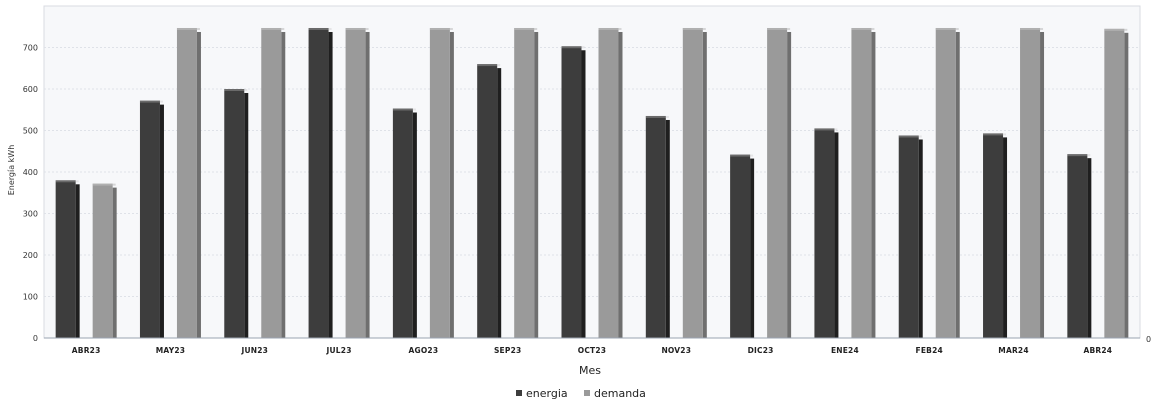 The height and width of the screenshot is (404, 1158). I want to click on bar-energia-jun23, so click(234, 213).